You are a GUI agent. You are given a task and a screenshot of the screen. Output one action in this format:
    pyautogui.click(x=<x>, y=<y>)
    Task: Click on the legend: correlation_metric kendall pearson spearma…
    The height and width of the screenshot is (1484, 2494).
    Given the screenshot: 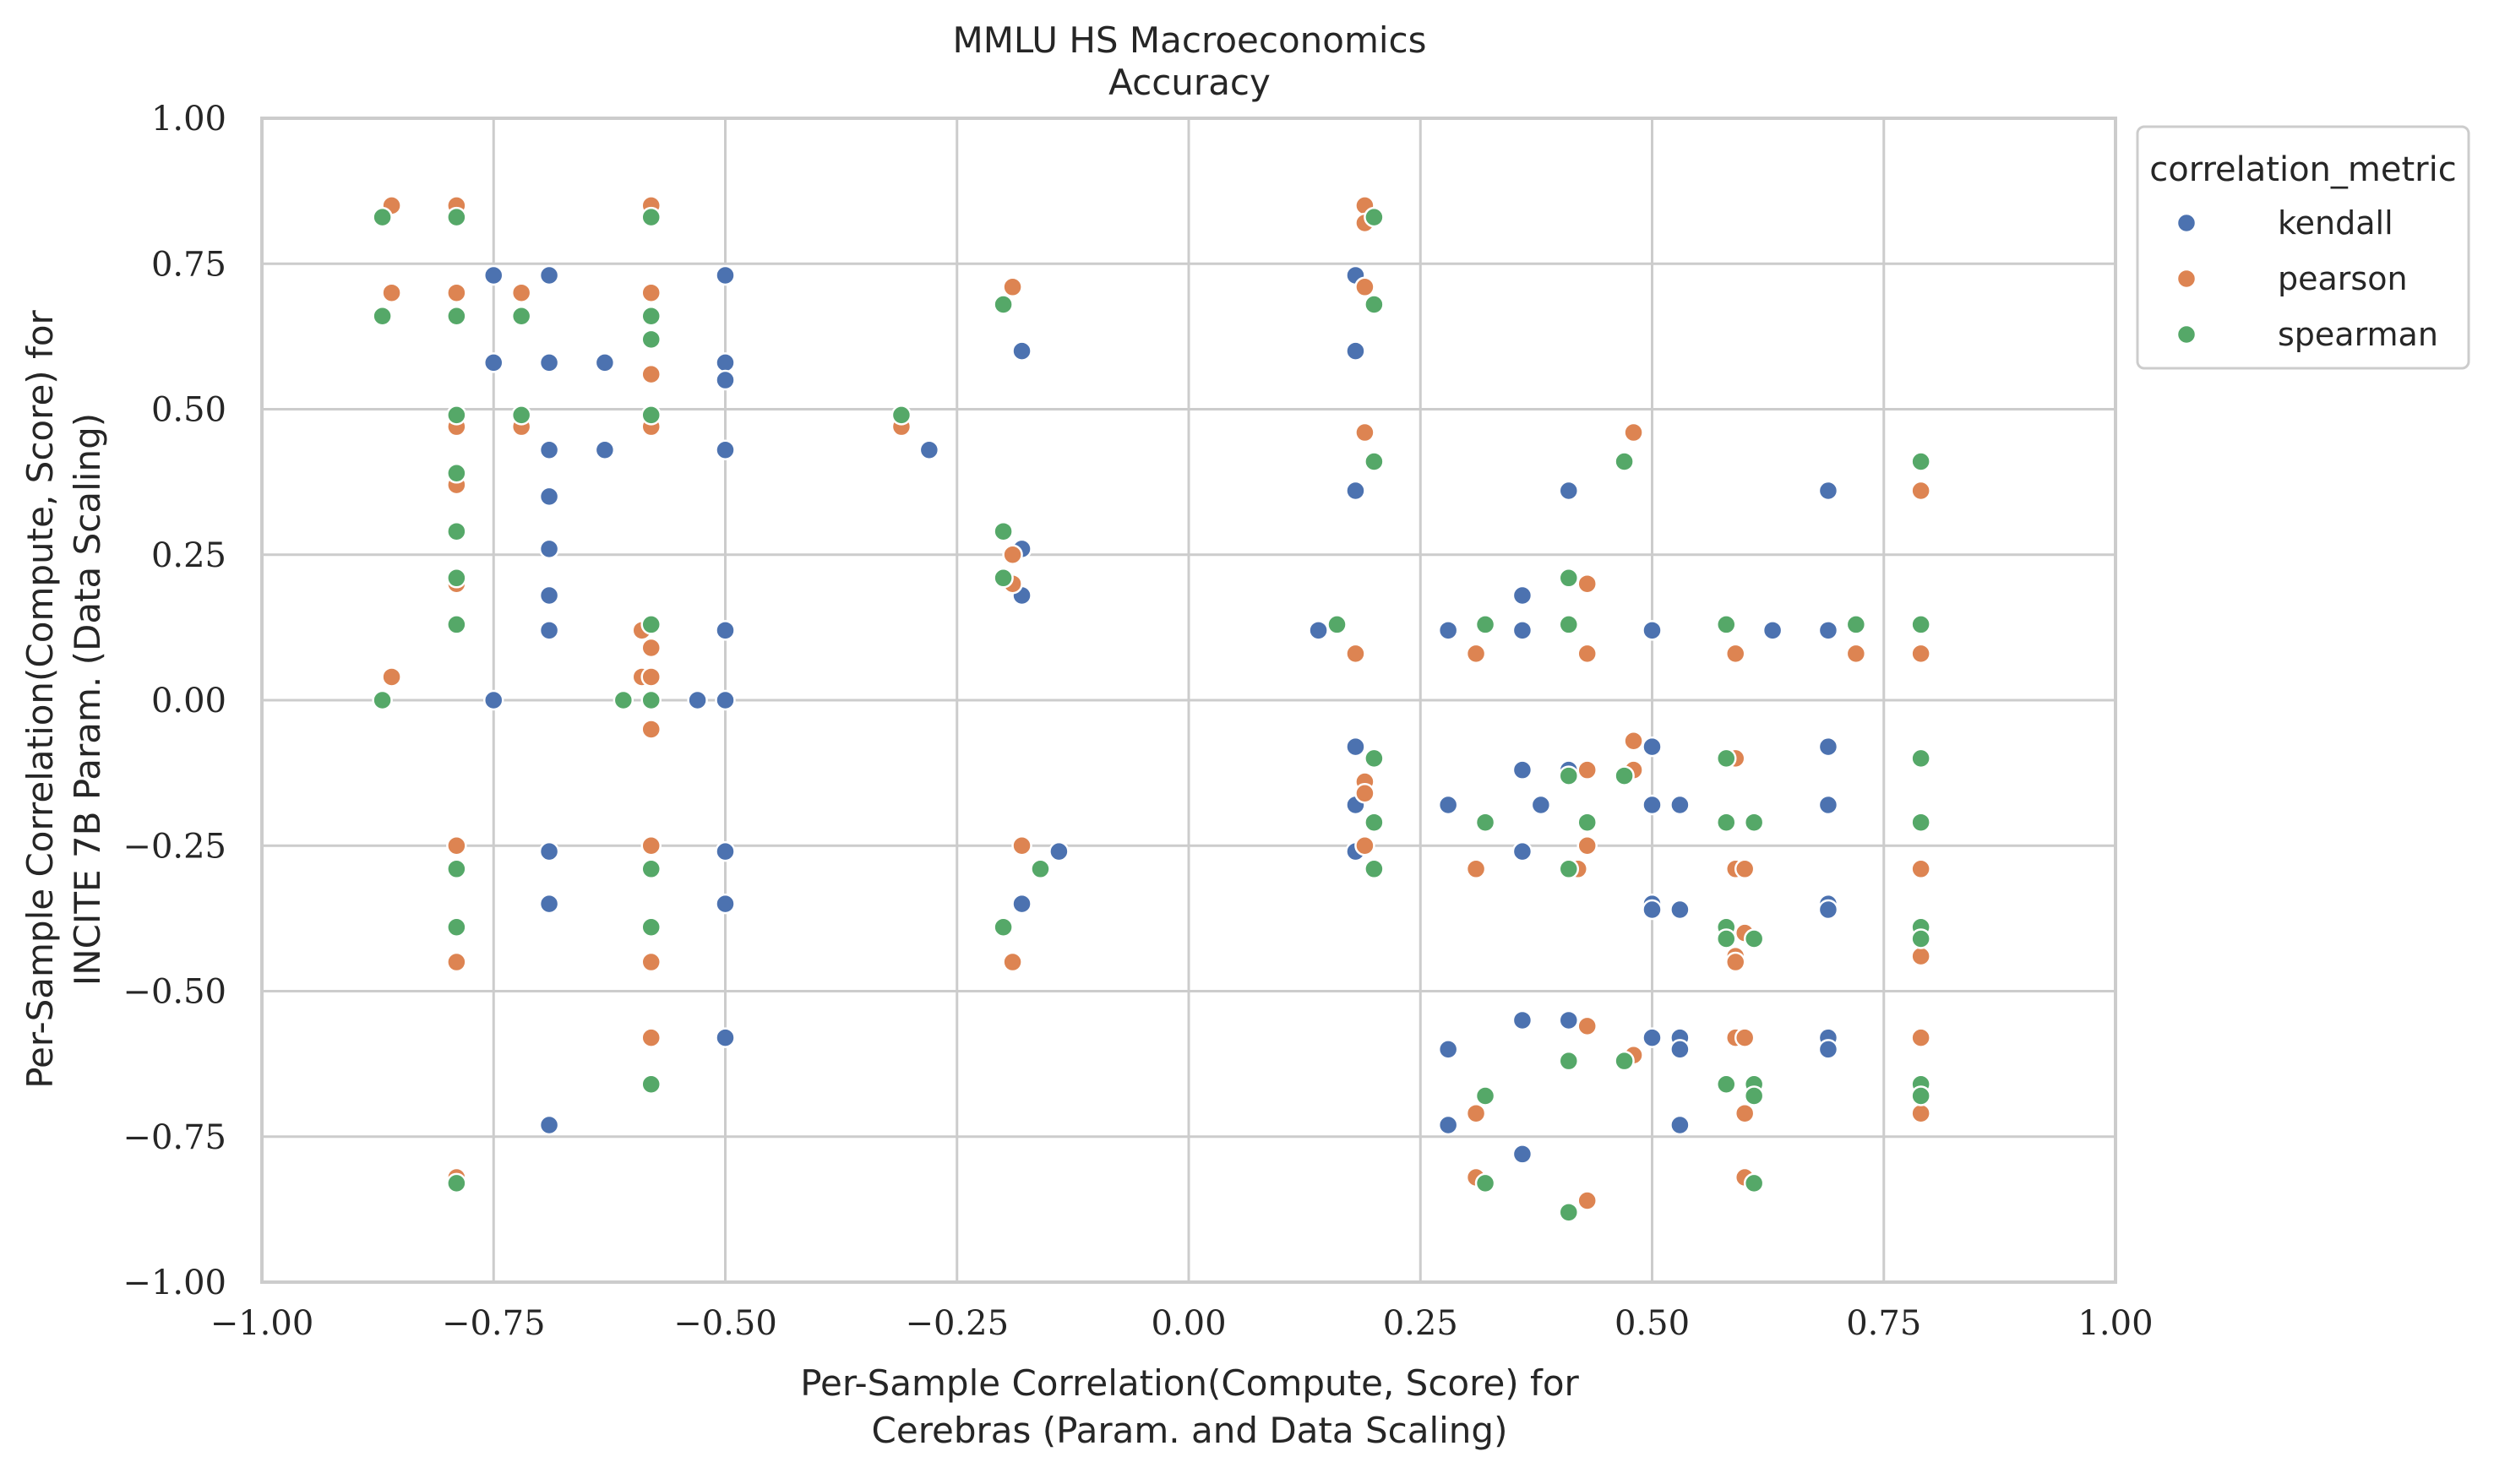 What is the action you would take?
    pyautogui.click(x=2303, y=247)
    